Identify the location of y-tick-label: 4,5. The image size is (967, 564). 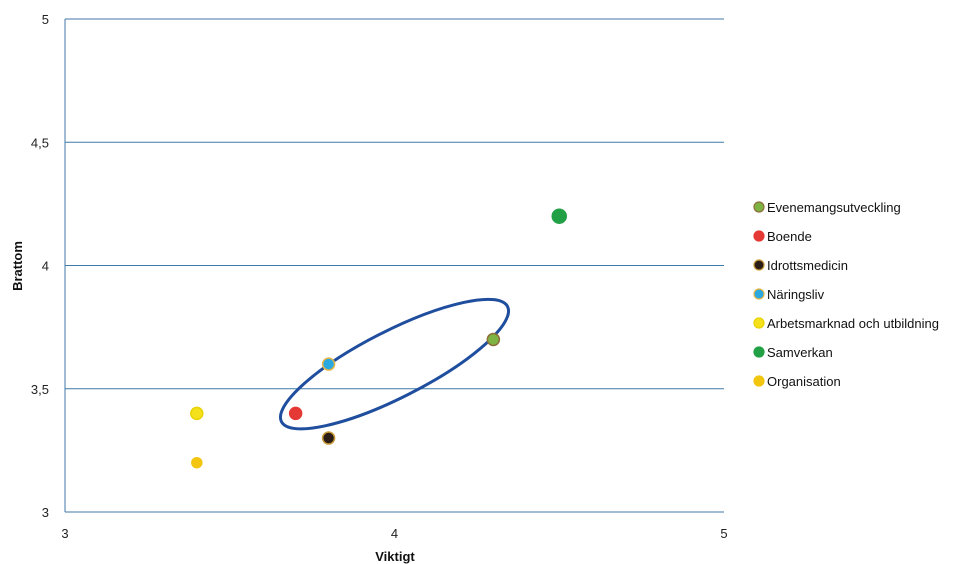
(40, 142).